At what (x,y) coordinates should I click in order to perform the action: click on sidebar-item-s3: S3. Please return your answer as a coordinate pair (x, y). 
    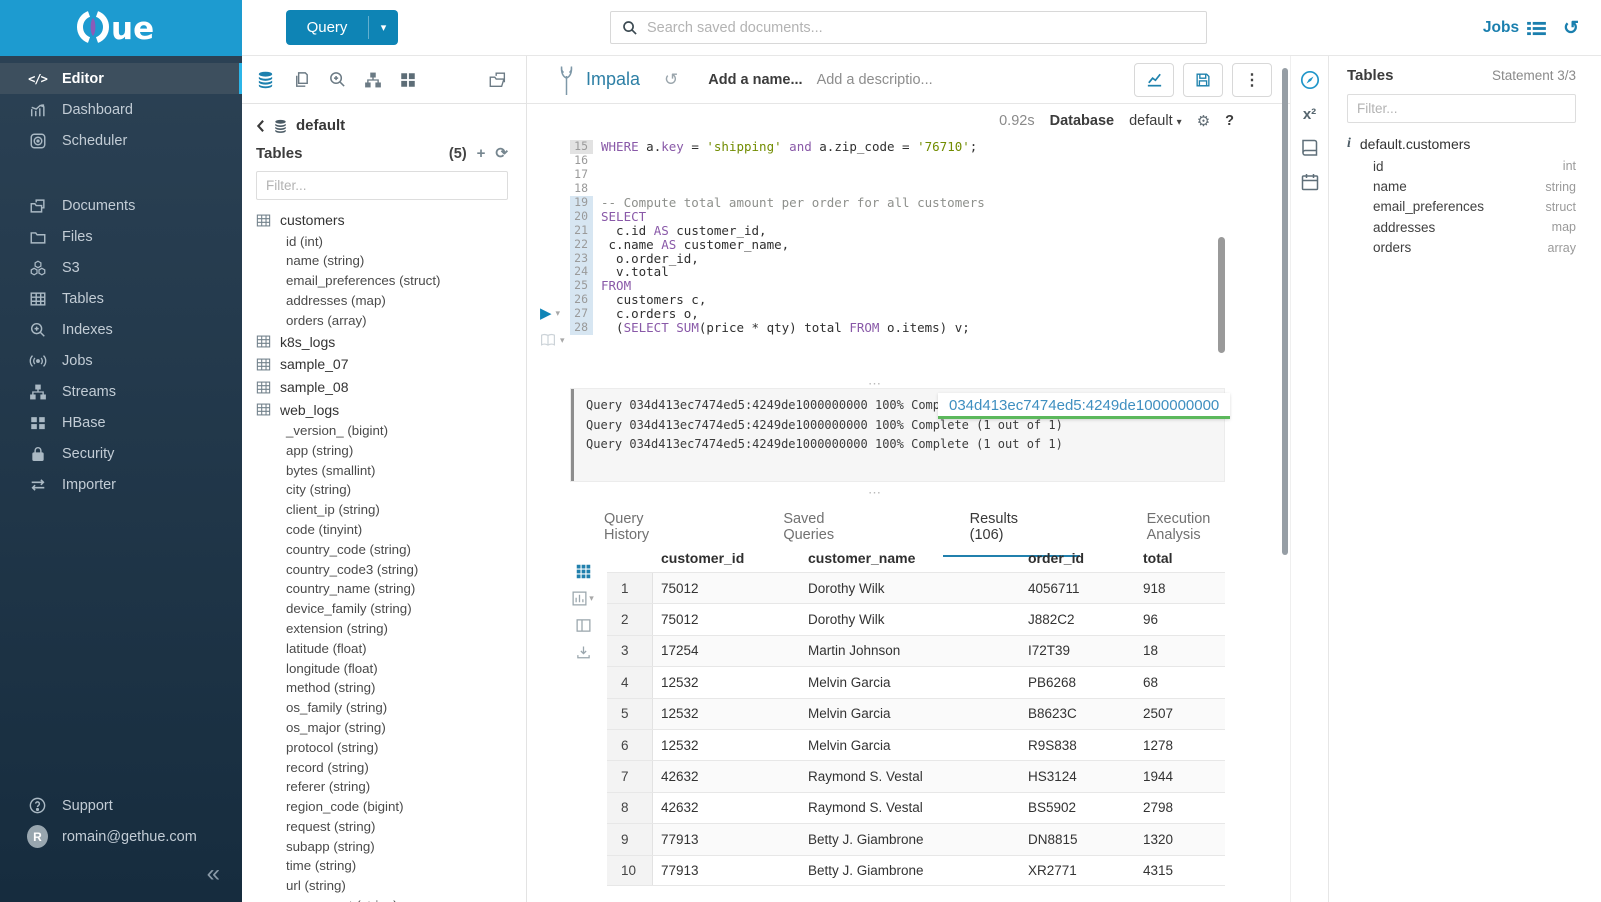
    Looking at the image, I should click on (121, 267).